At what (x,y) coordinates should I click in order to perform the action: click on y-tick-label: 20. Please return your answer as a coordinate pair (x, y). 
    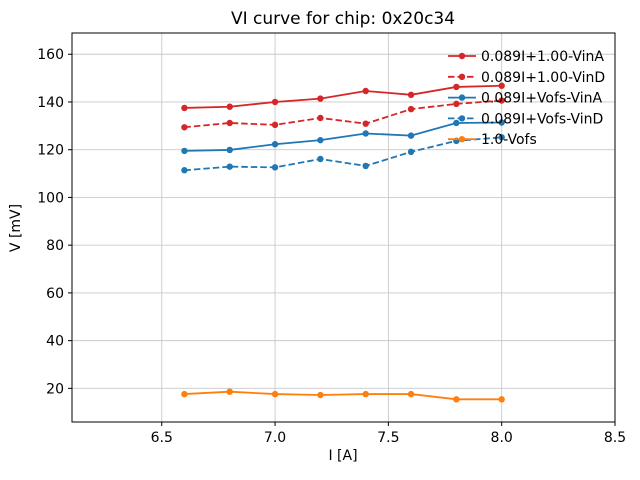
    Looking at the image, I should click on (55, 389).